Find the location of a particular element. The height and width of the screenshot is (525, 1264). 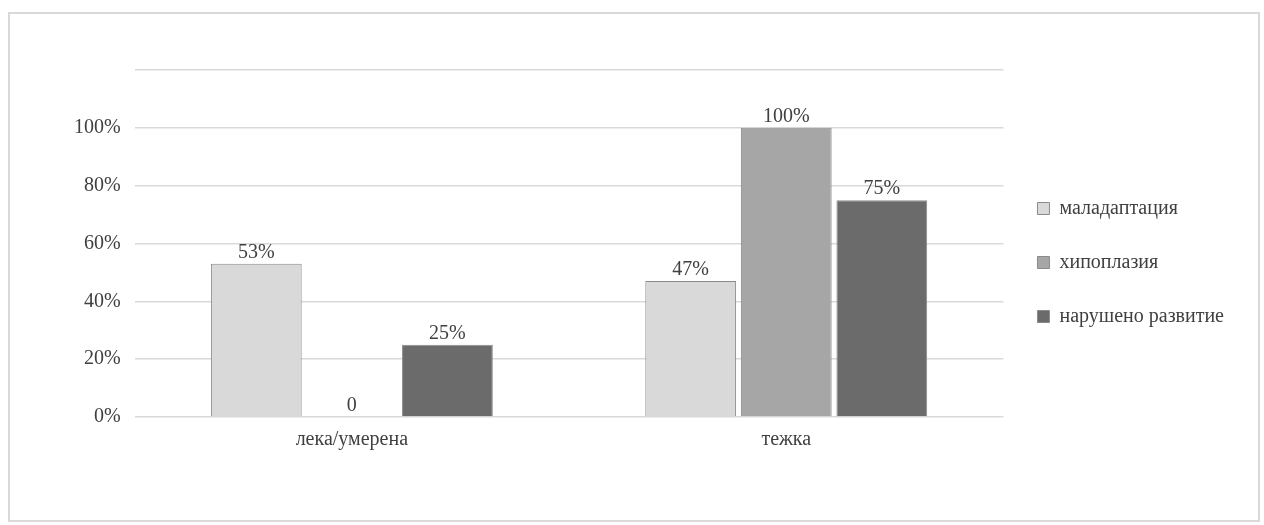

y-tick-label: 100% is located at coordinates (97, 126).